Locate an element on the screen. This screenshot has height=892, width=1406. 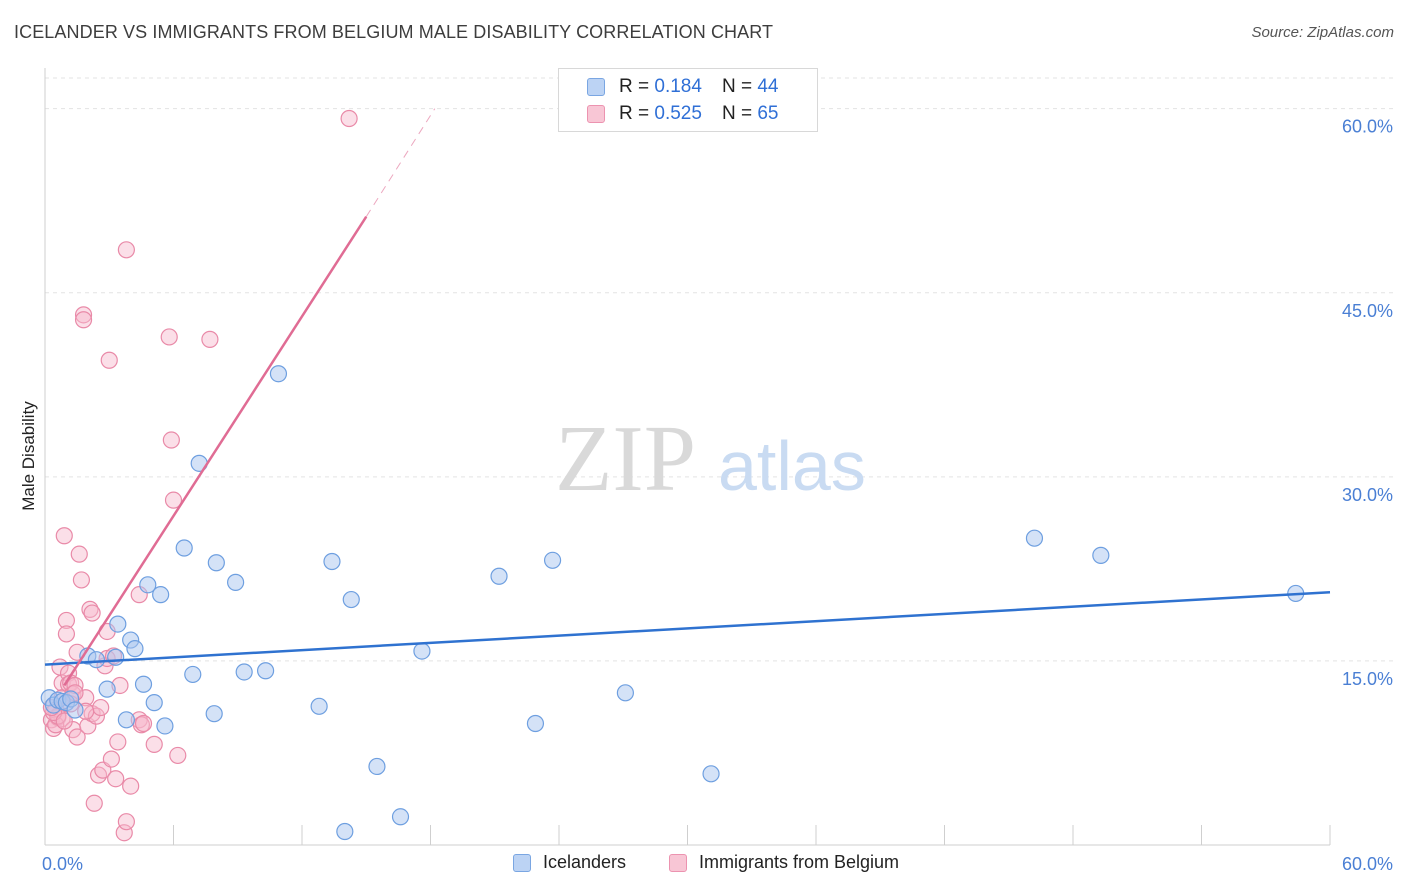
watermark-zip: ZIP is located at coordinates (625, 459).